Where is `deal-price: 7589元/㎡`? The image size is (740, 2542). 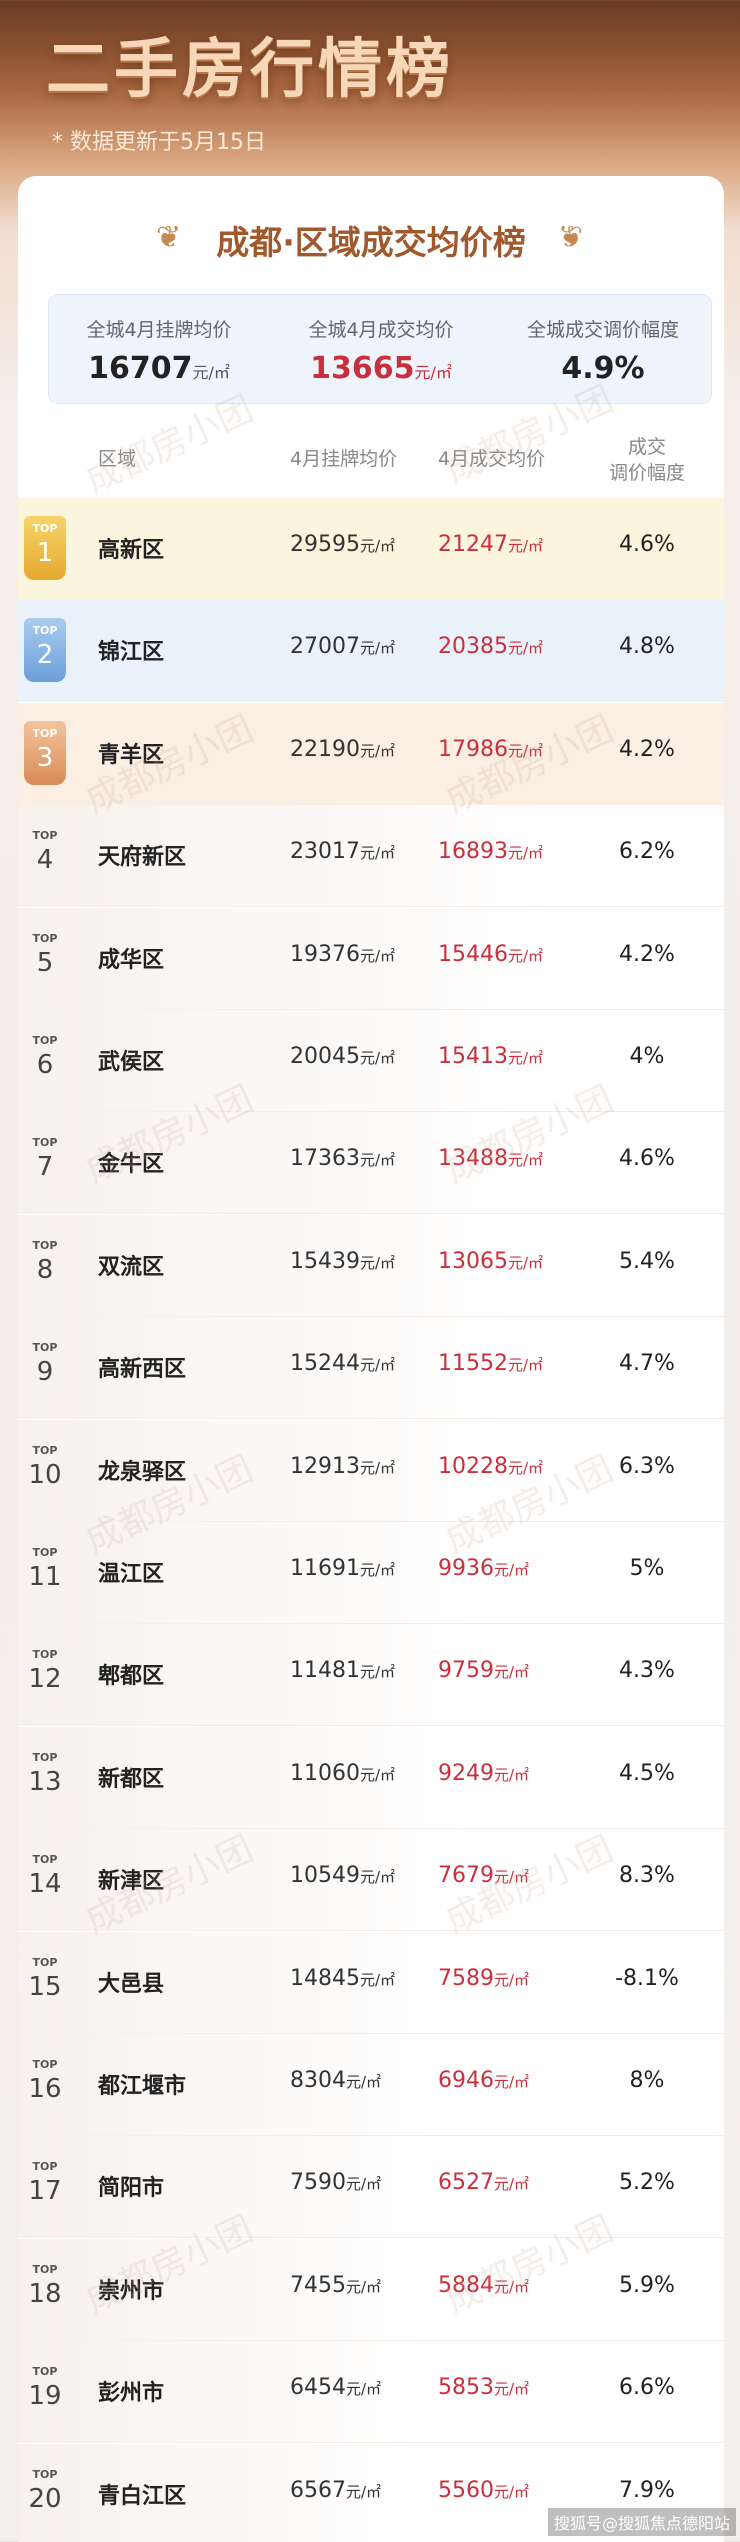 deal-price: 7589元/㎡ is located at coordinates (484, 1978).